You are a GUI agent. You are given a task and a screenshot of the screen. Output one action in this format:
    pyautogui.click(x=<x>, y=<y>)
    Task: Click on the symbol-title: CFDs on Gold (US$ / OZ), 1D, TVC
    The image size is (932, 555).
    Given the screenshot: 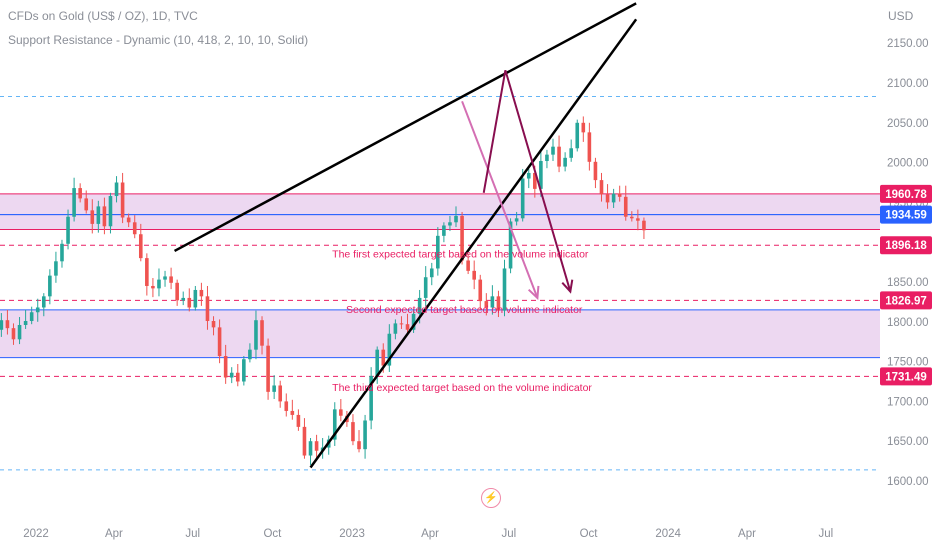 What is the action you would take?
    pyautogui.click(x=103, y=16)
    